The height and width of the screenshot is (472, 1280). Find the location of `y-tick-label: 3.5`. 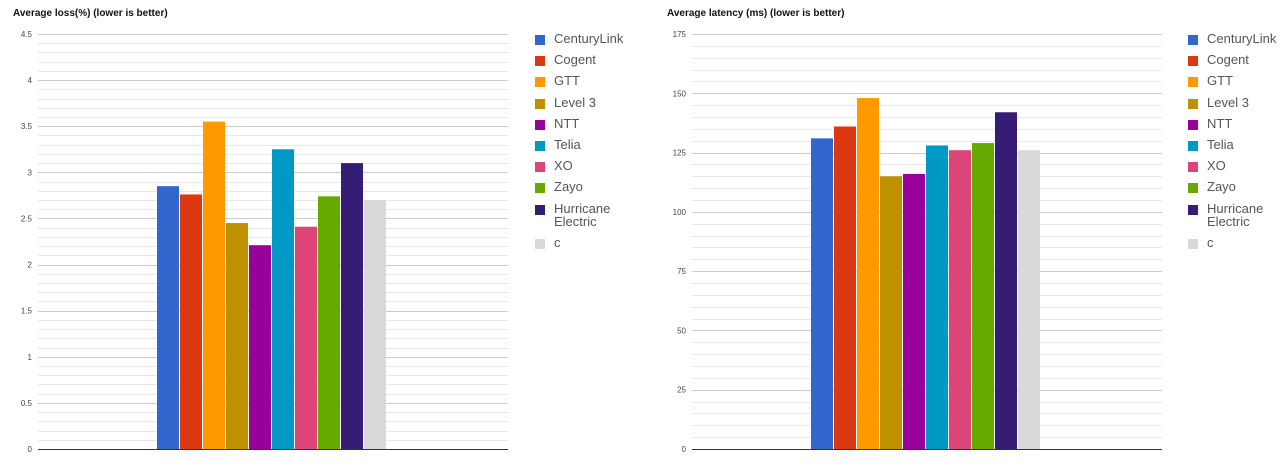

y-tick-label: 3.5 is located at coordinates (27, 126).